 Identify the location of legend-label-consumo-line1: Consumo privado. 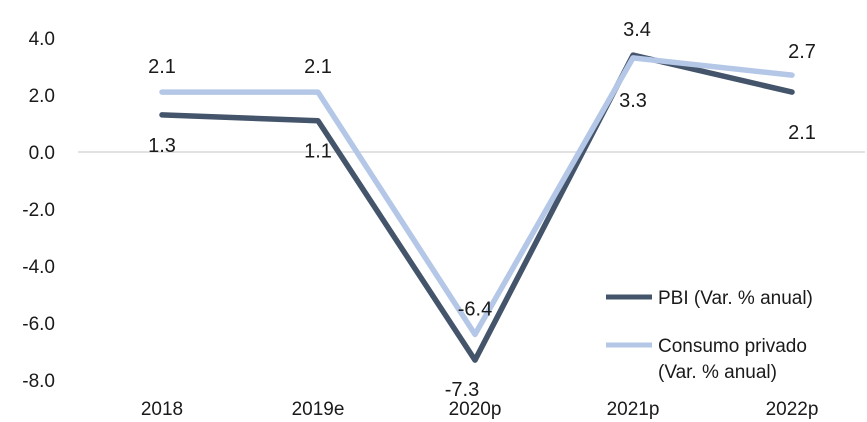
(732, 346).